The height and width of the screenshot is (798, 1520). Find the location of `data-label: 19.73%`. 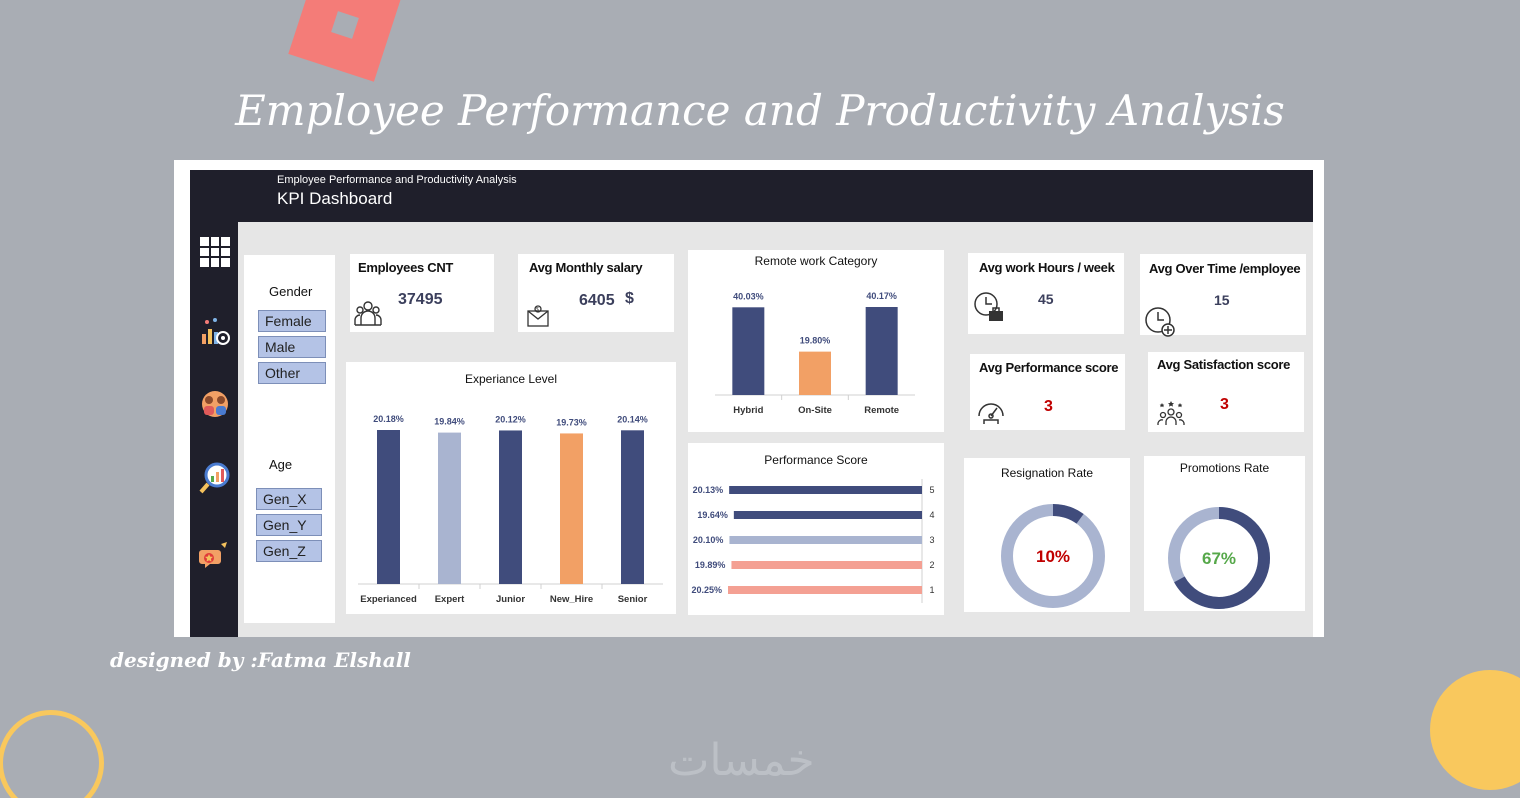

data-label: 19.73% is located at coordinates (571, 422).